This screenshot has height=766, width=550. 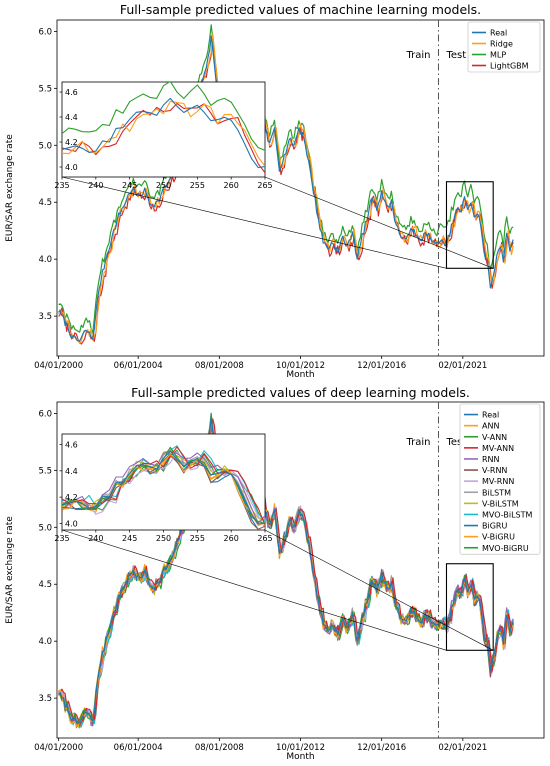 I want to click on inset-series-line-lightgbm, so click(x=163, y=138).